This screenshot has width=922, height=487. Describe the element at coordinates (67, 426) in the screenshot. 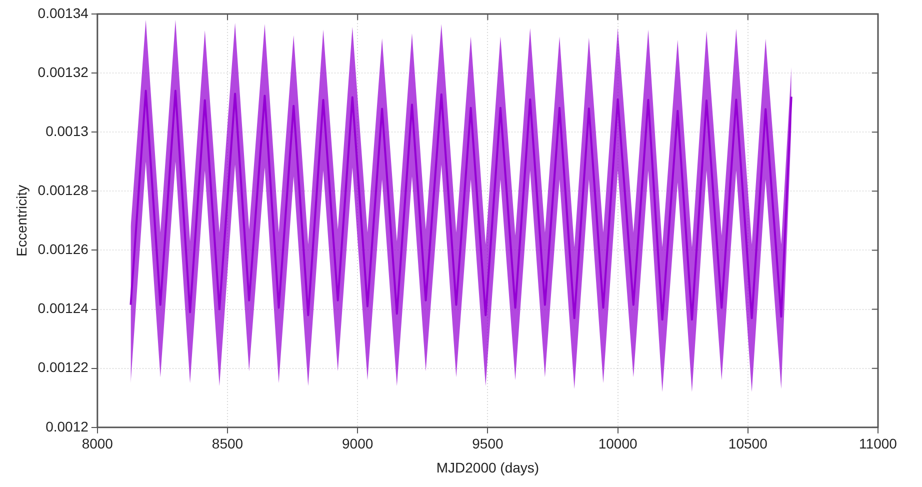

I see `y-tick-label: 0.0012` at that location.